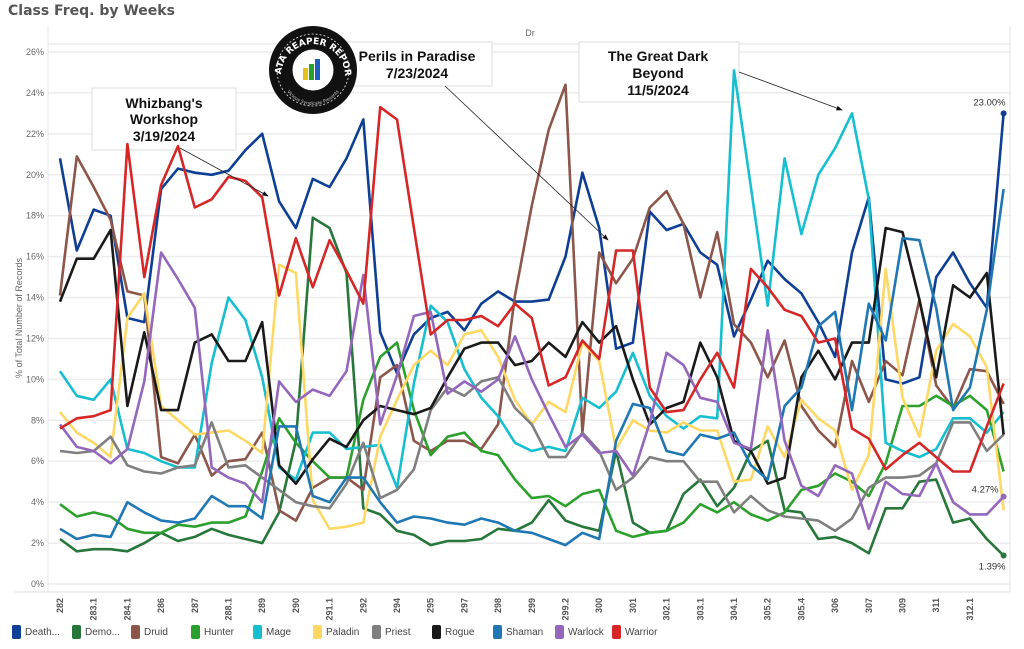  What do you see at coordinates (417, 56) in the screenshot?
I see `annotation-line: Perils in Paradise` at bounding box center [417, 56].